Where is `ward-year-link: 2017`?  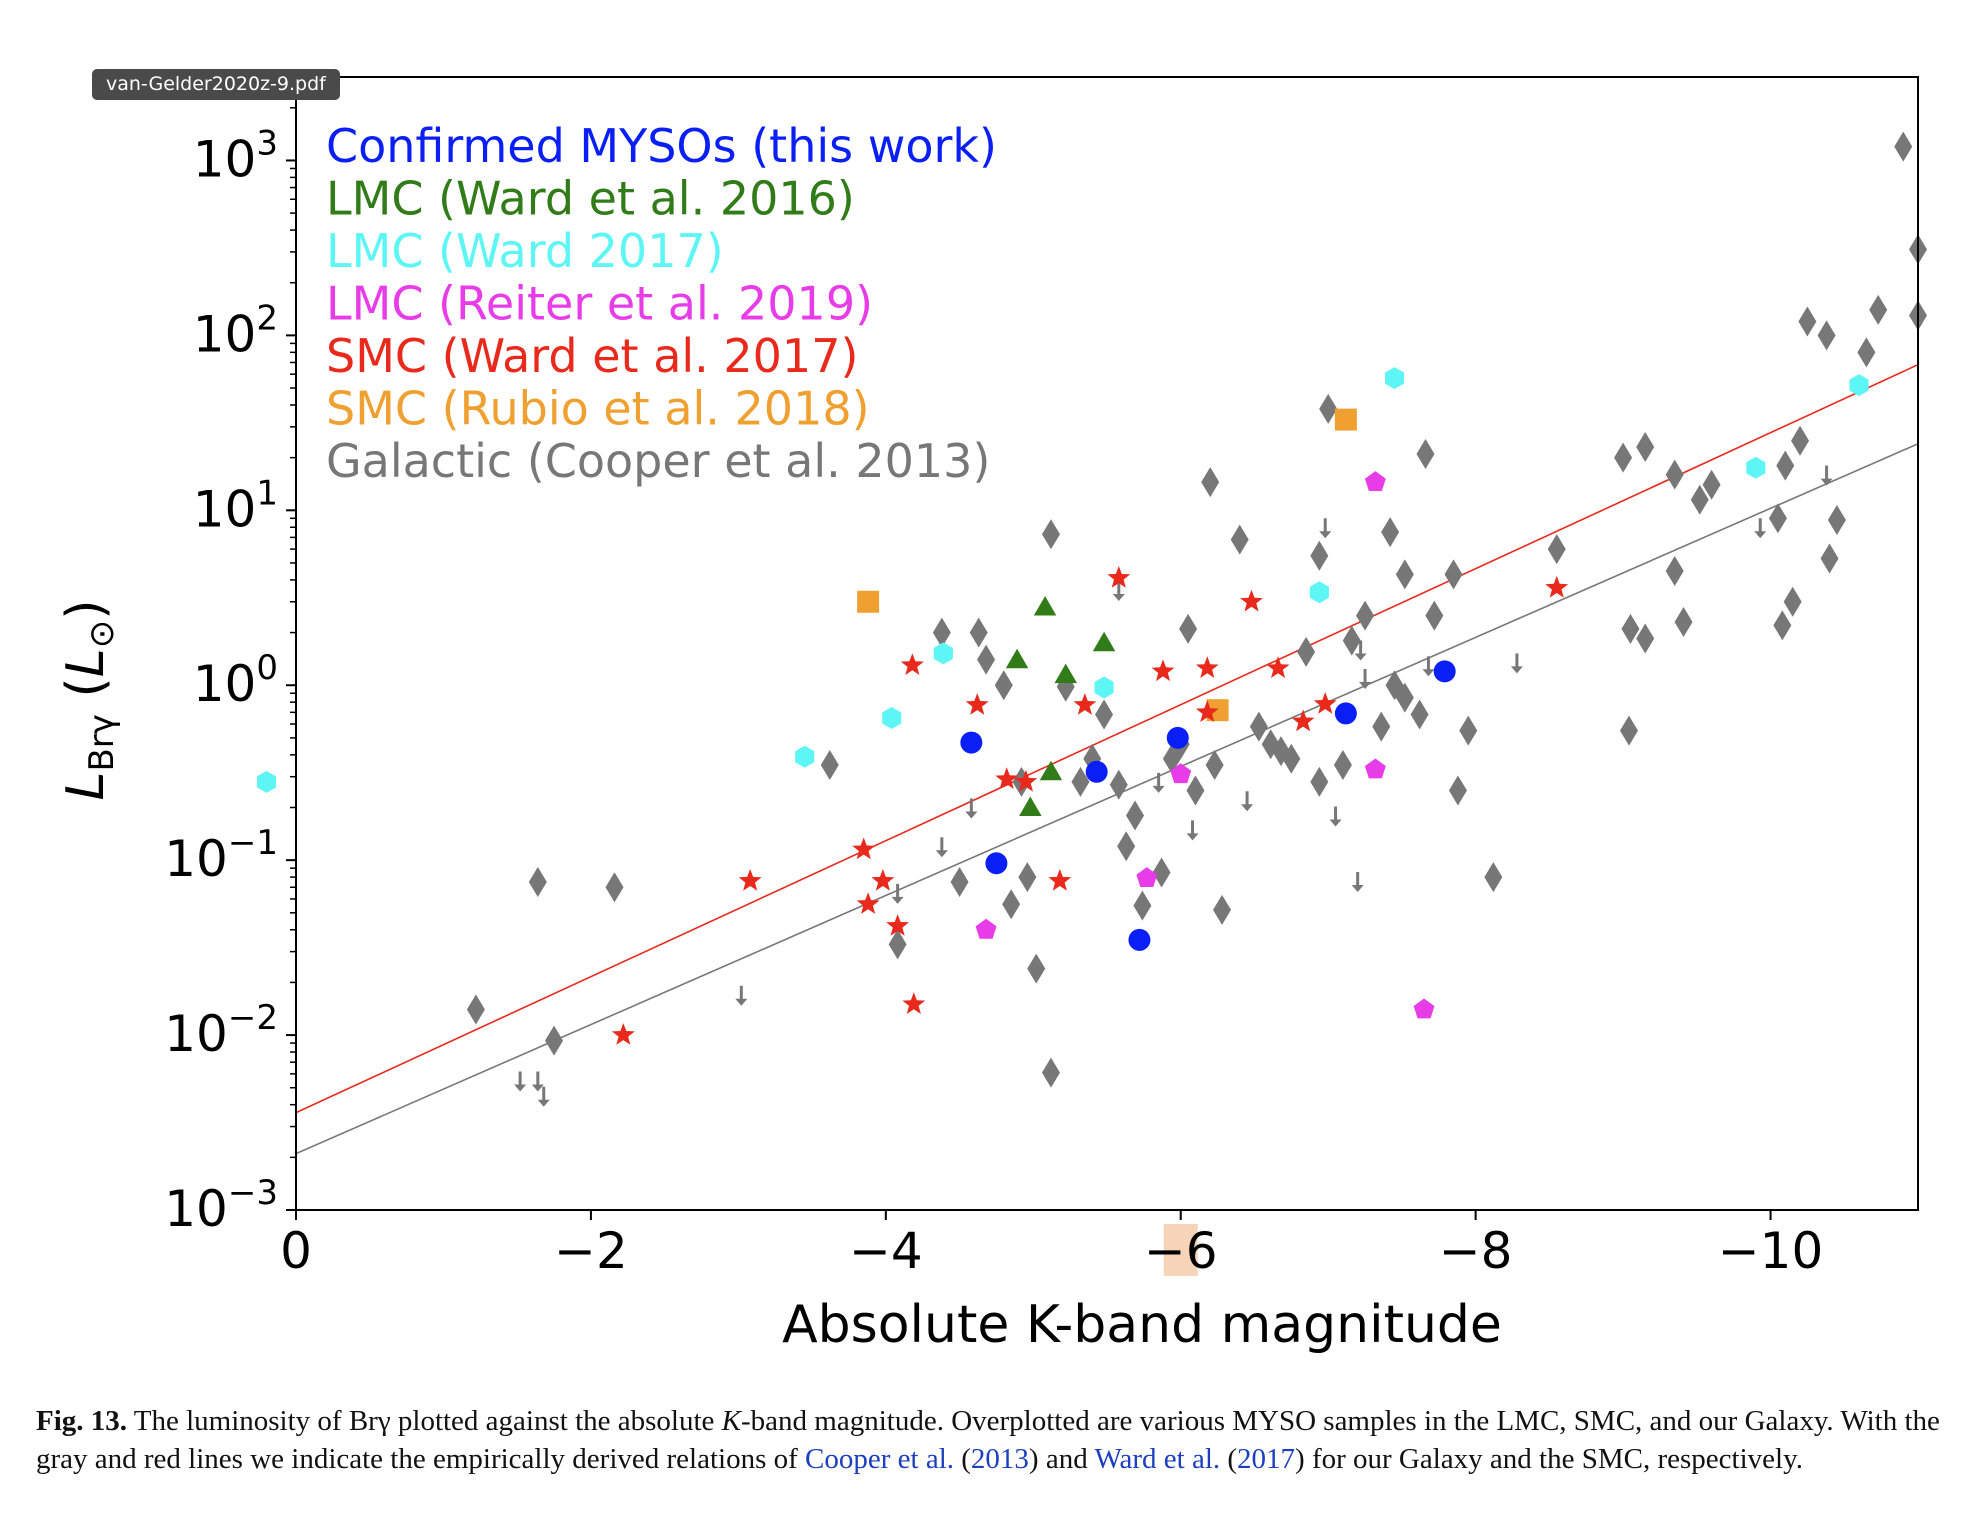 ward-year-link: 2017 is located at coordinates (1266, 1459).